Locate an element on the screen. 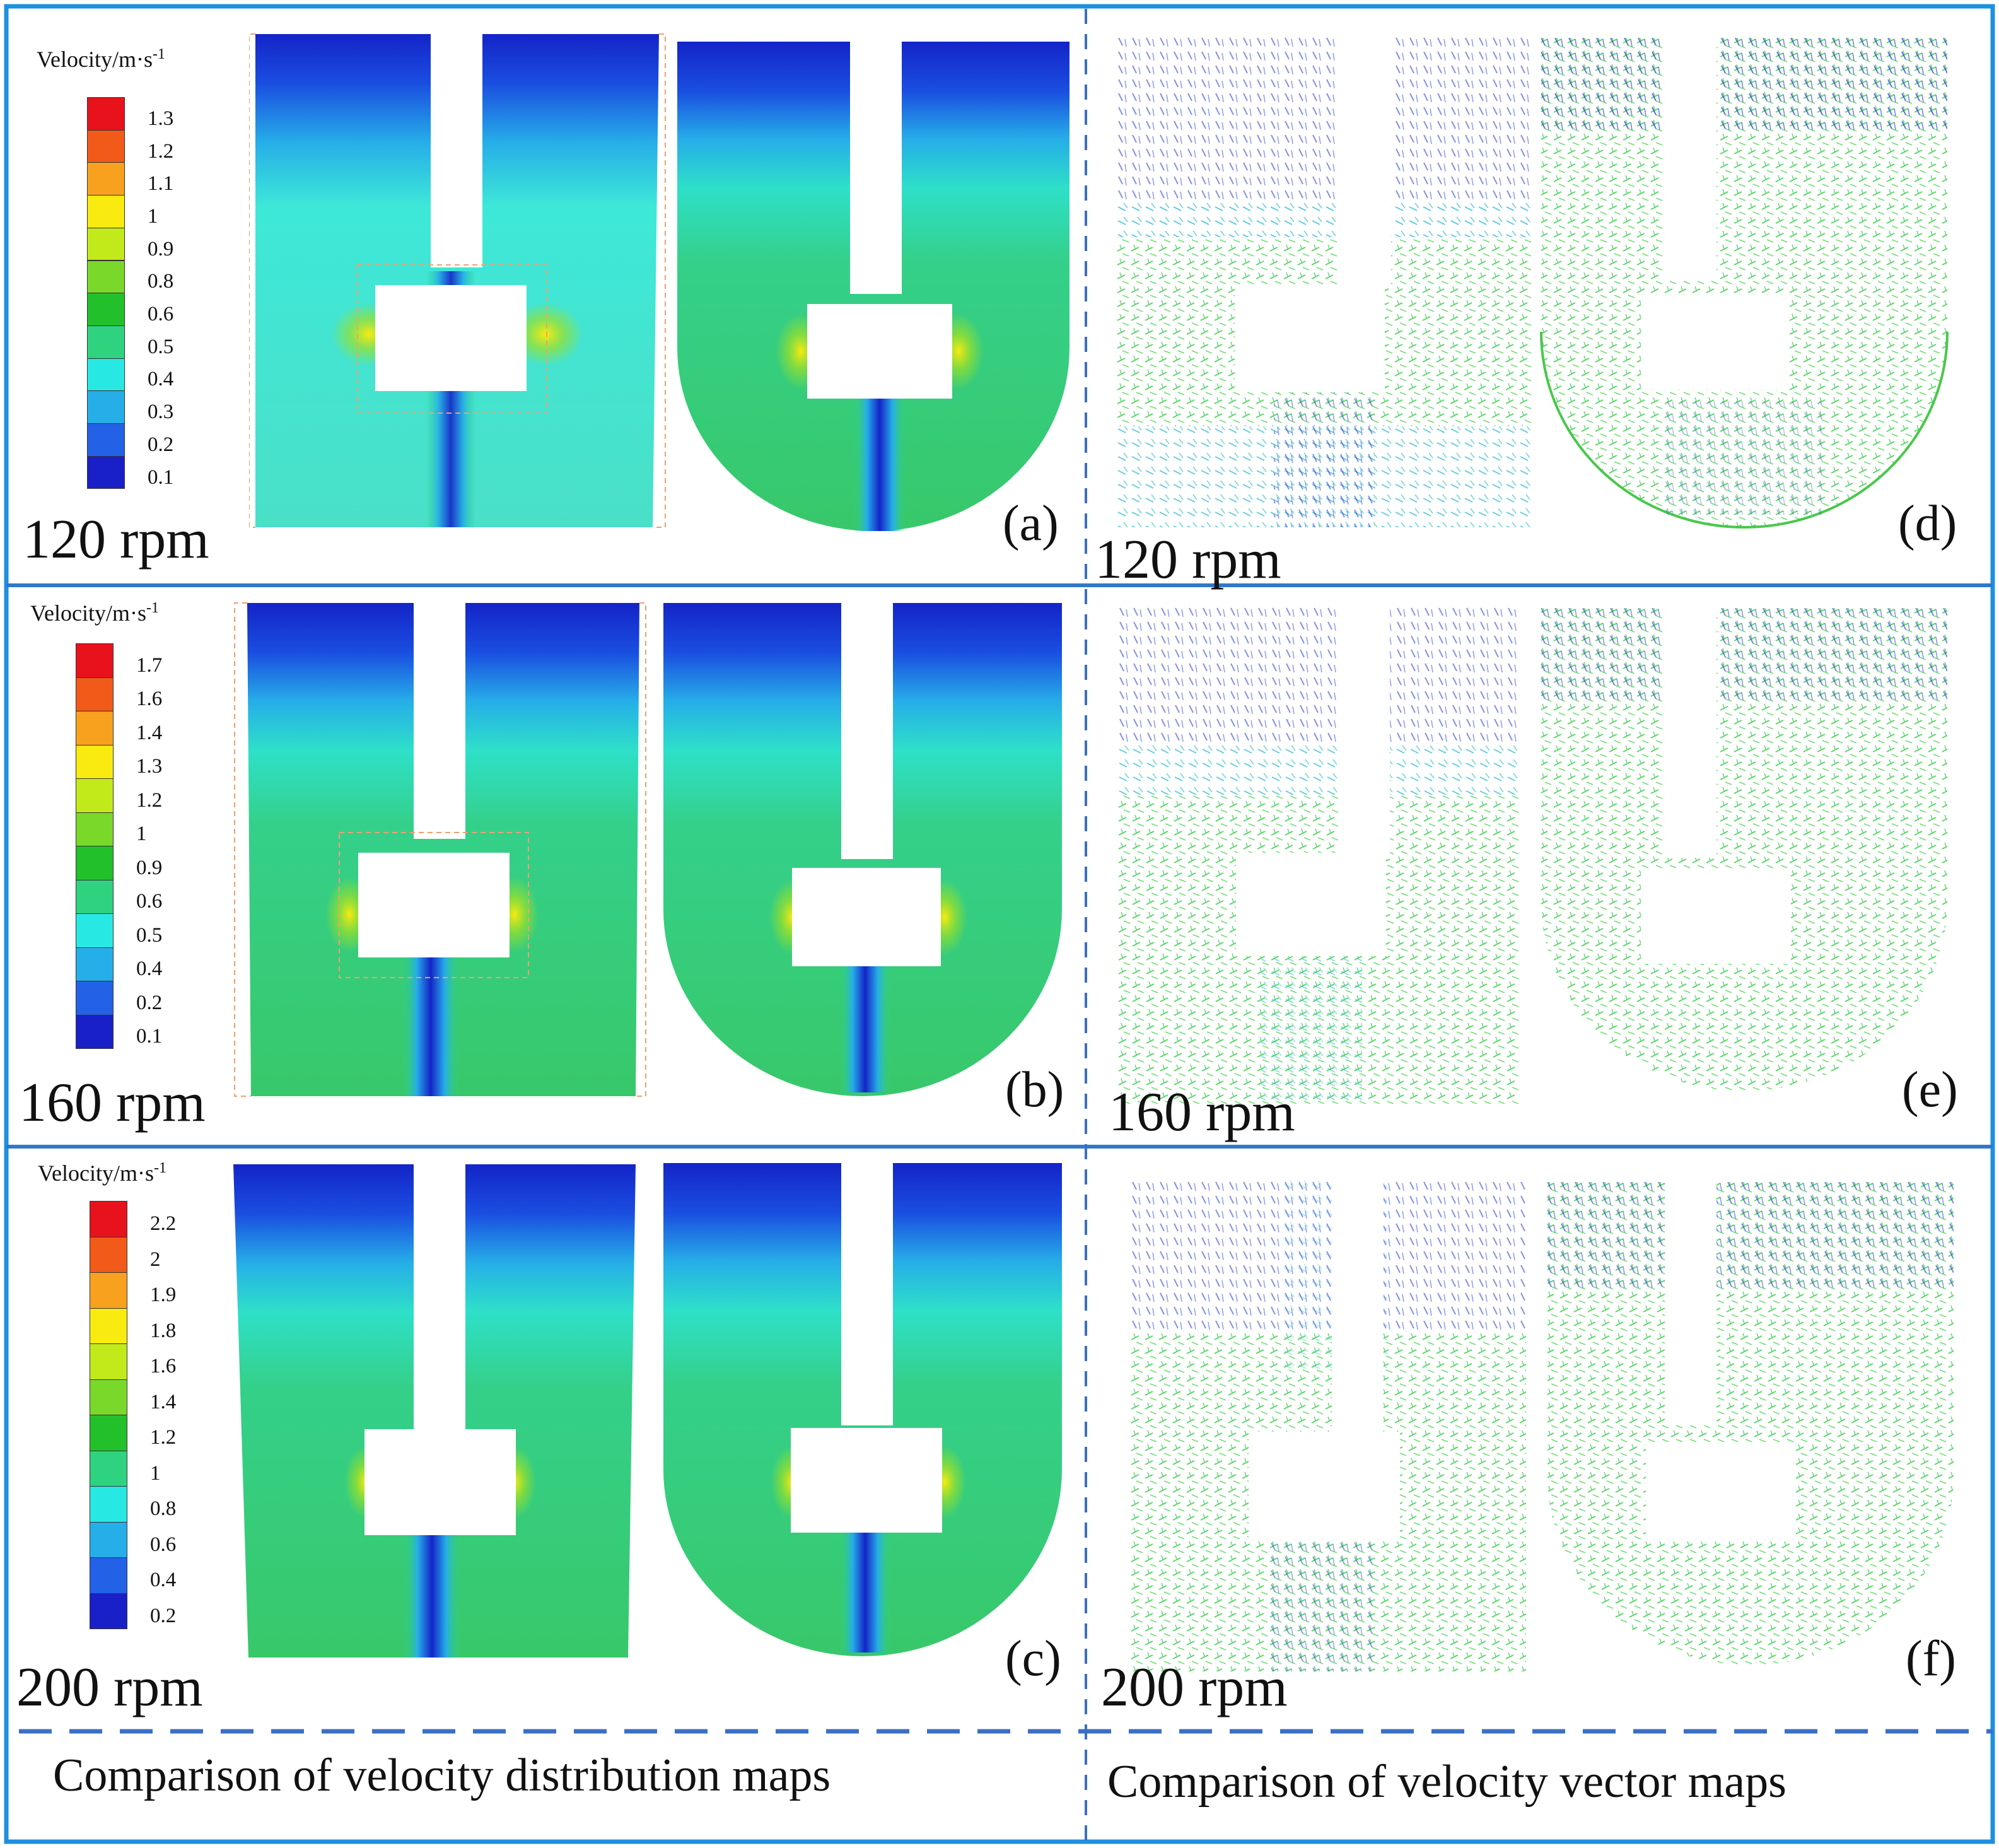  panel-letter-f: (f) is located at coordinates (1931, 1659).